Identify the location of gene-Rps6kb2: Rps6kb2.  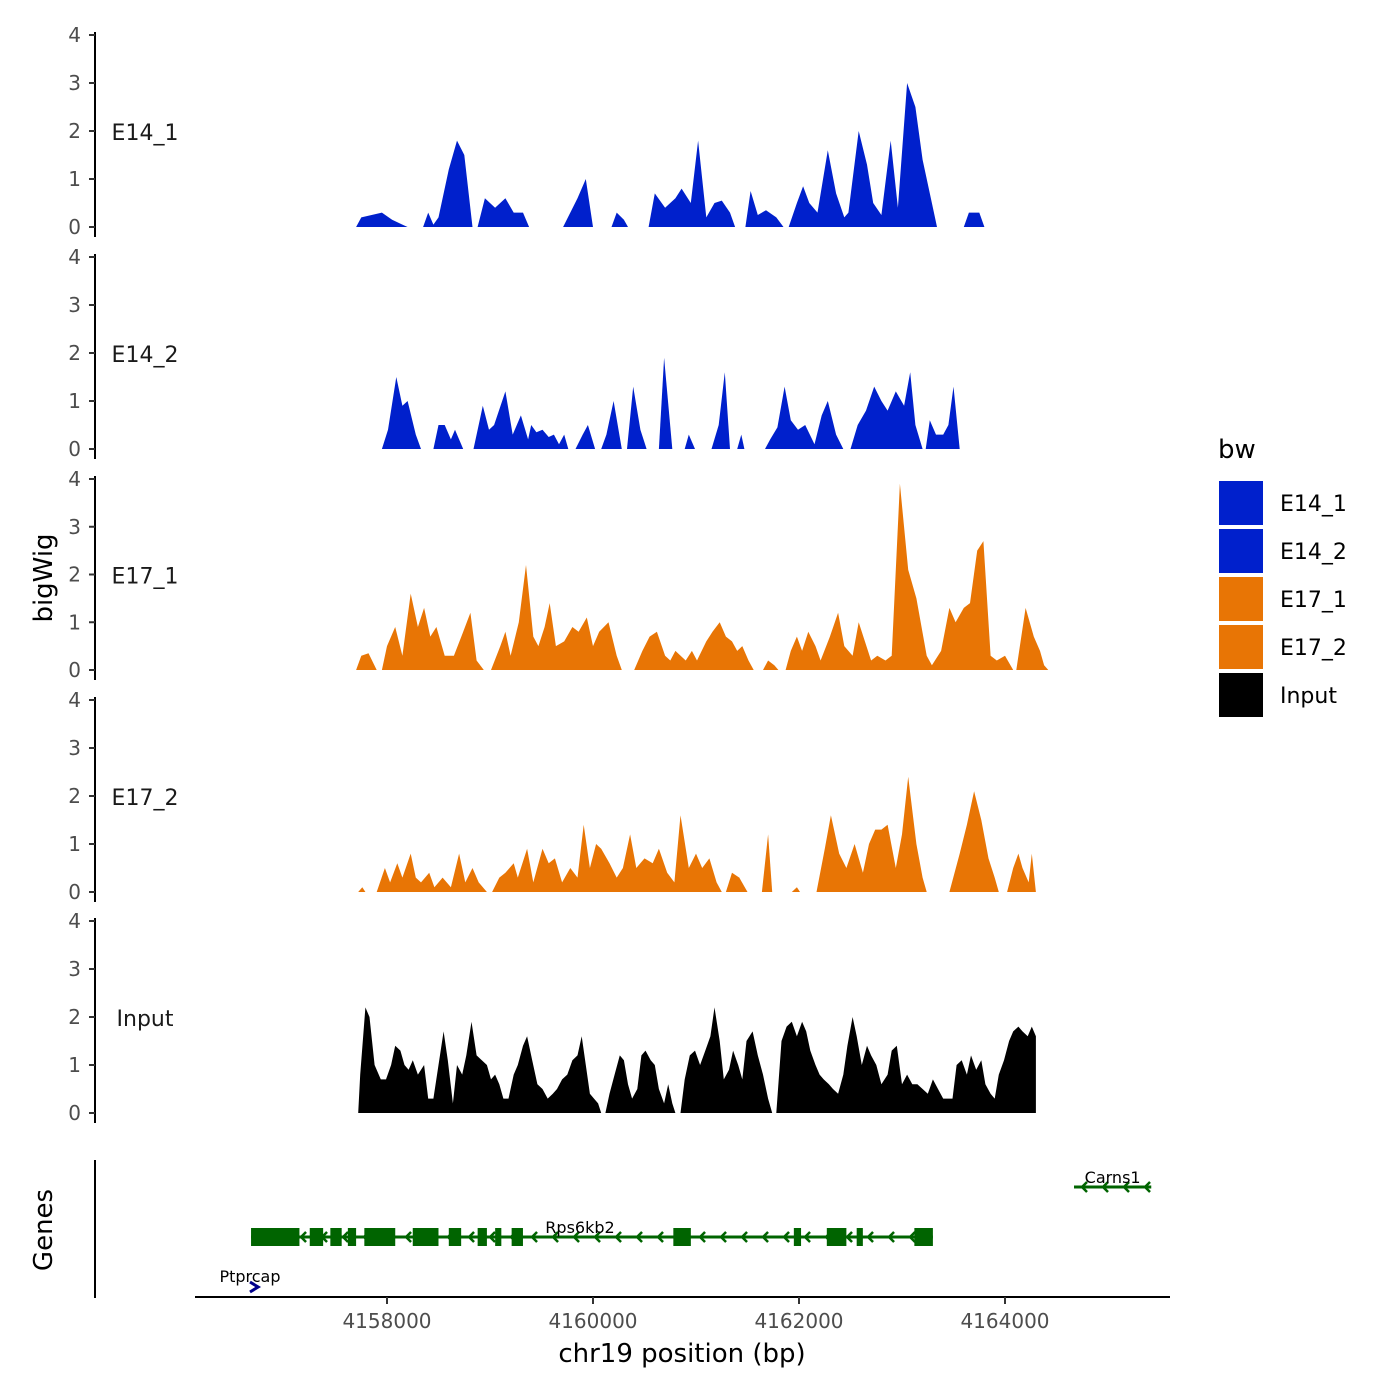
(592, 1232).